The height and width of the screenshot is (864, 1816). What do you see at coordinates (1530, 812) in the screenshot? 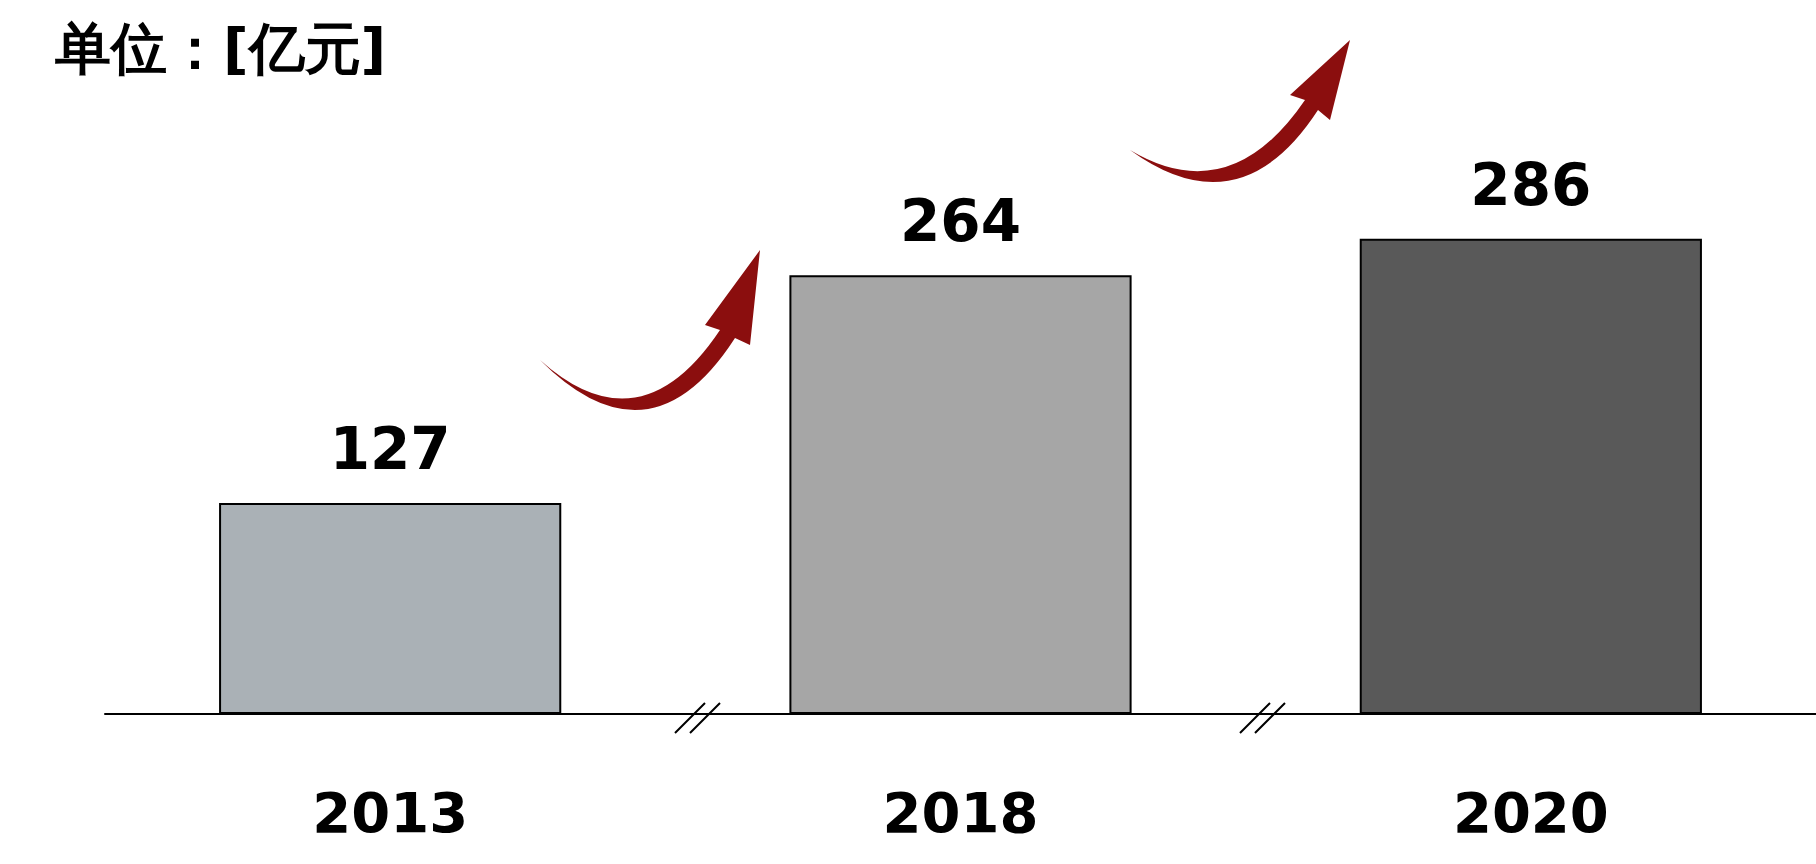
I see `x-tick-label: 2020` at bounding box center [1530, 812].